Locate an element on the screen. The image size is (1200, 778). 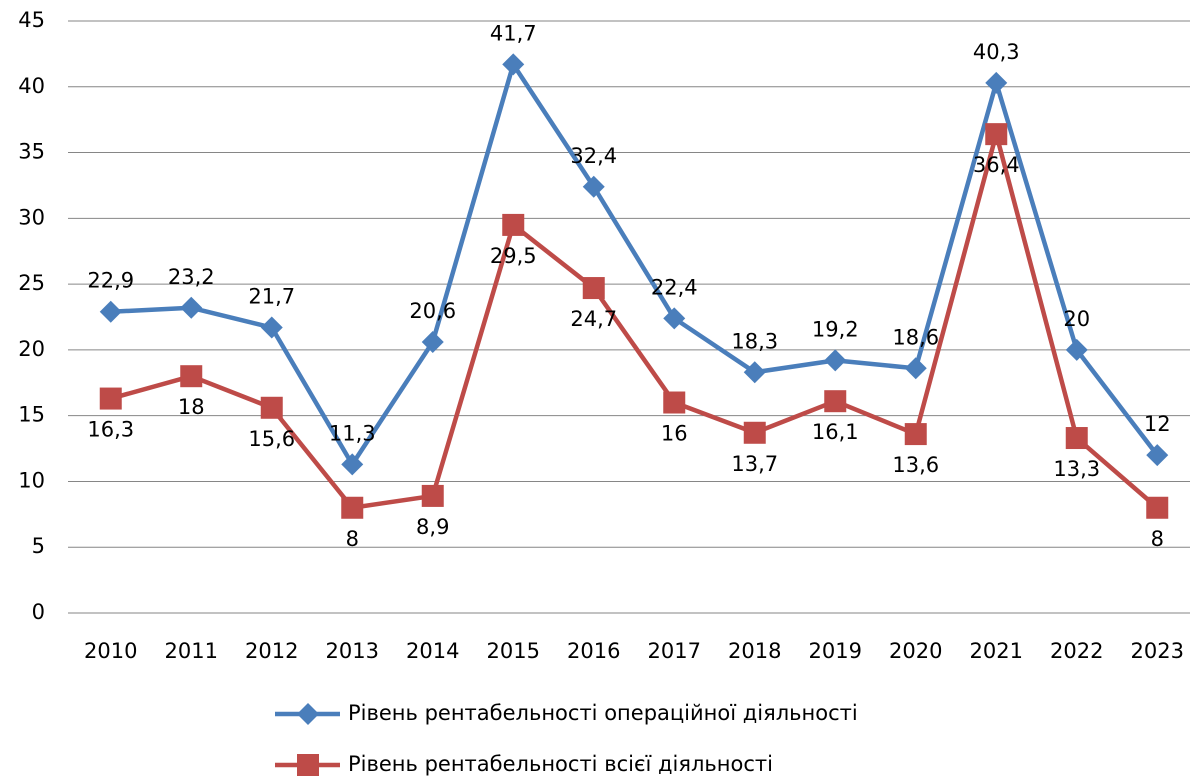
x-tick-label: 2016 is located at coordinates (593, 651).